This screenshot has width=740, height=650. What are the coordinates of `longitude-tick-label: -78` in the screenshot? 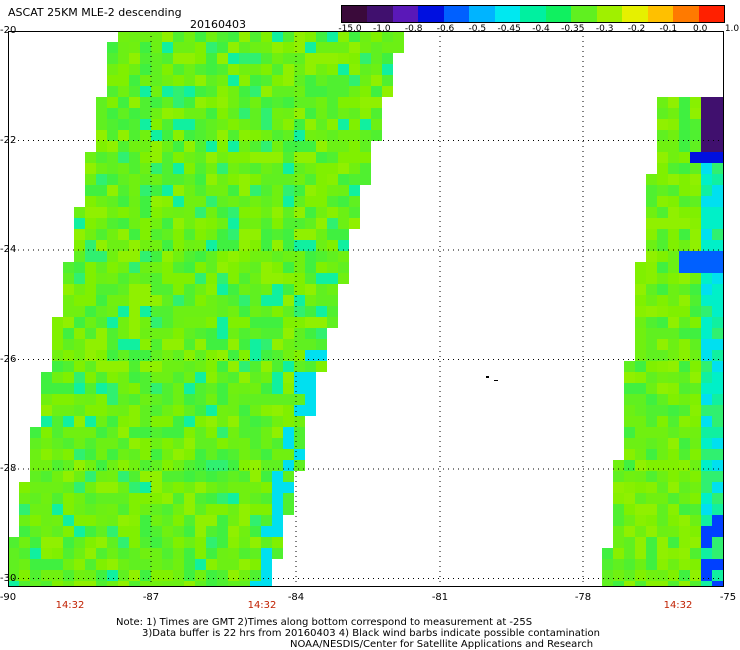 It's located at (583, 597).